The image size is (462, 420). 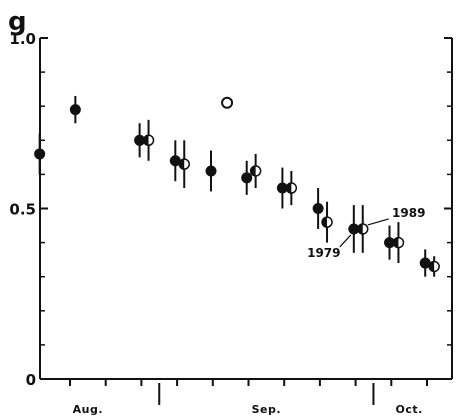 What do you see at coordinates (22, 39) in the screenshot?
I see `y-tick-label: 1.0` at bounding box center [22, 39].